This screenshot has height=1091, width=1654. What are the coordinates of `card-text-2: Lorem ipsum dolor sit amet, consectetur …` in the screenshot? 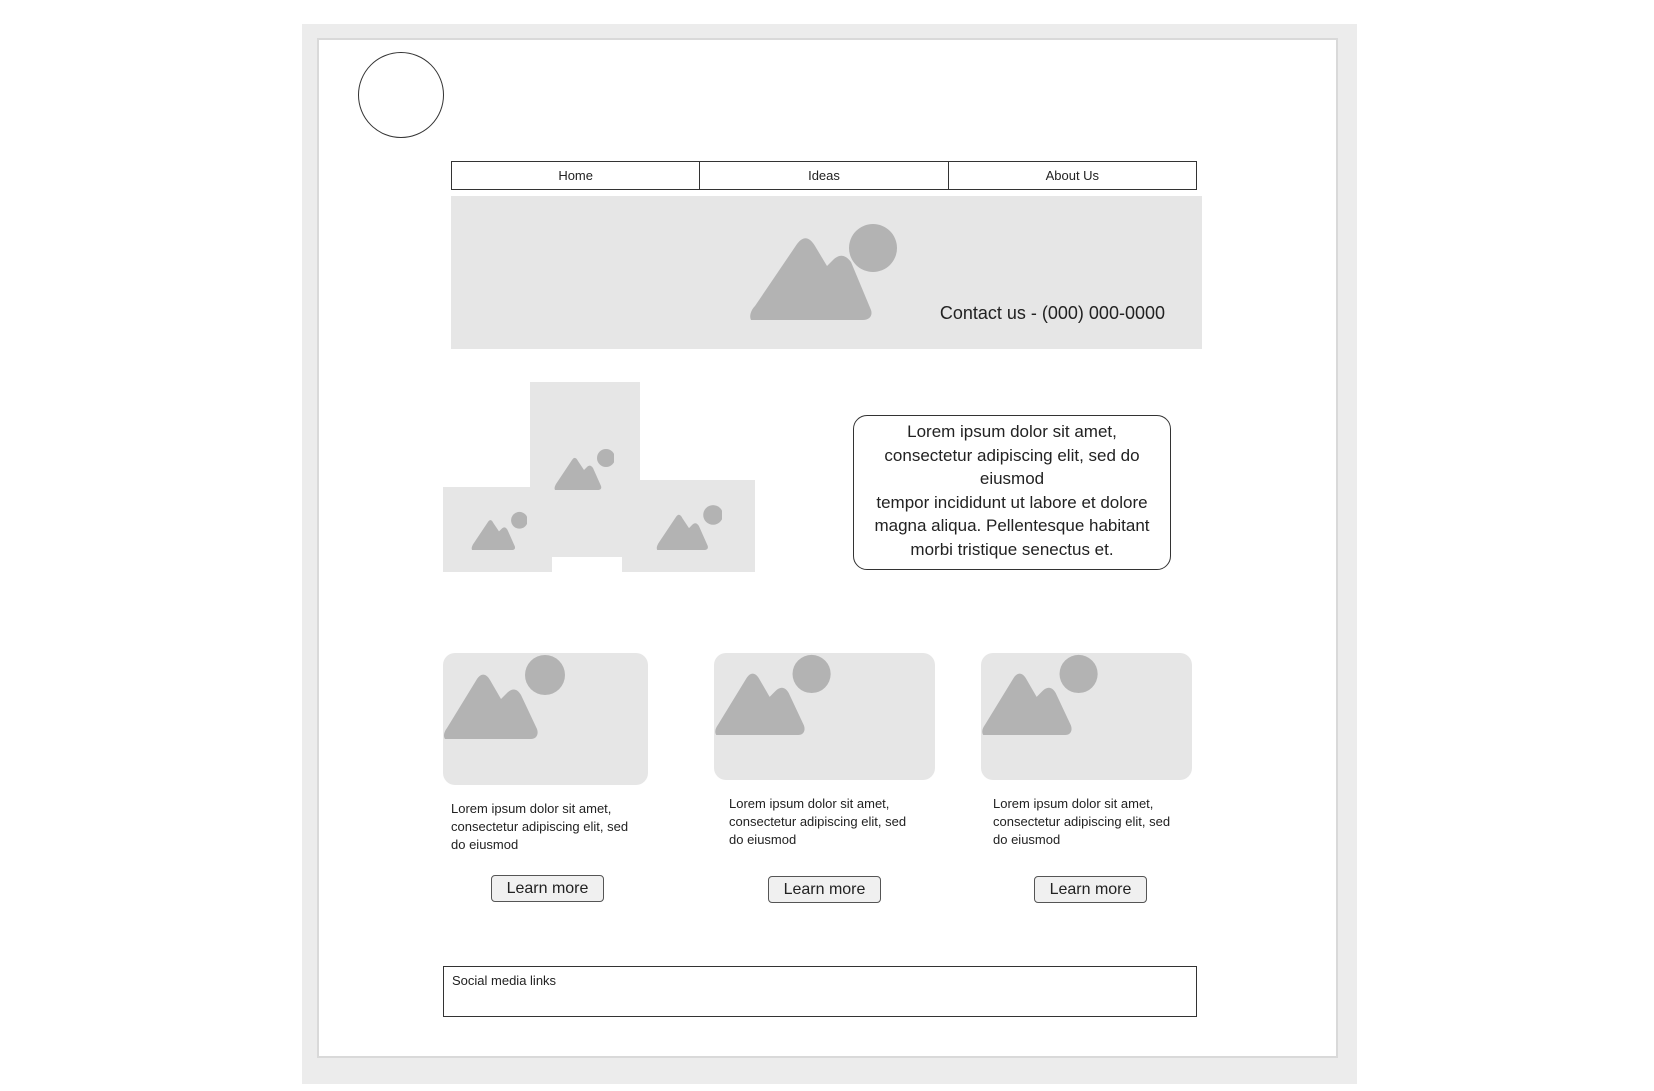 It's located at (817, 822).